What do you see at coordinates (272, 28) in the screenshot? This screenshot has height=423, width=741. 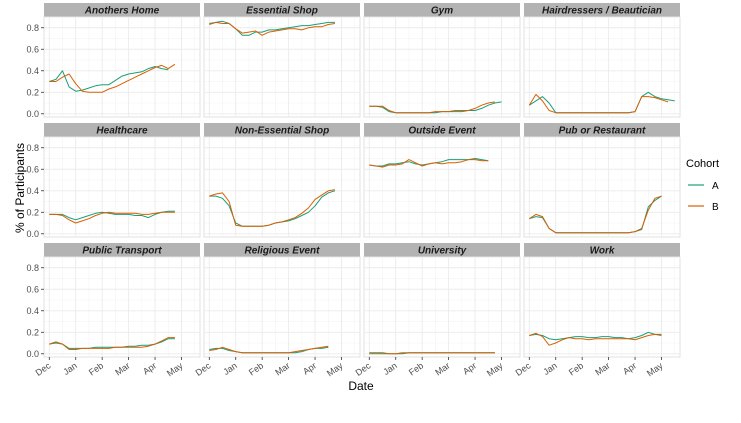 I see `series-line-b-essential-shop` at bounding box center [272, 28].